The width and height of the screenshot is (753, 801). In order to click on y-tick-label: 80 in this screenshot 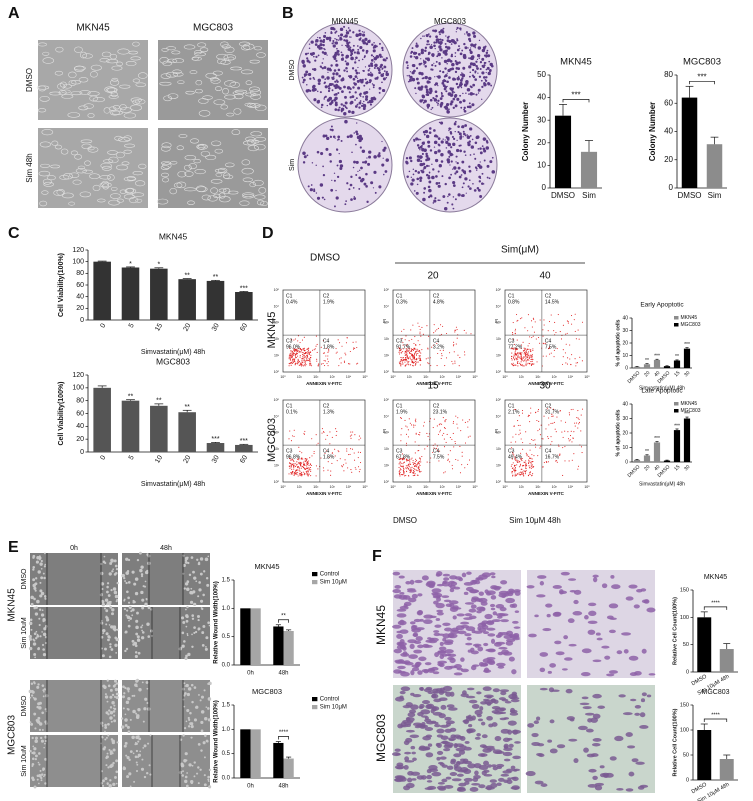, I will do `click(668, 74)`.